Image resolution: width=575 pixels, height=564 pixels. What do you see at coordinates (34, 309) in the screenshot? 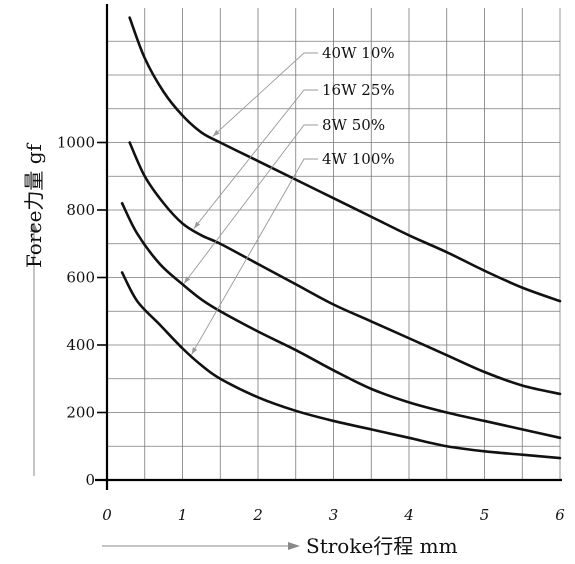
I see `y-axis-title-group: Force力量 gf` at bounding box center [34, 309].